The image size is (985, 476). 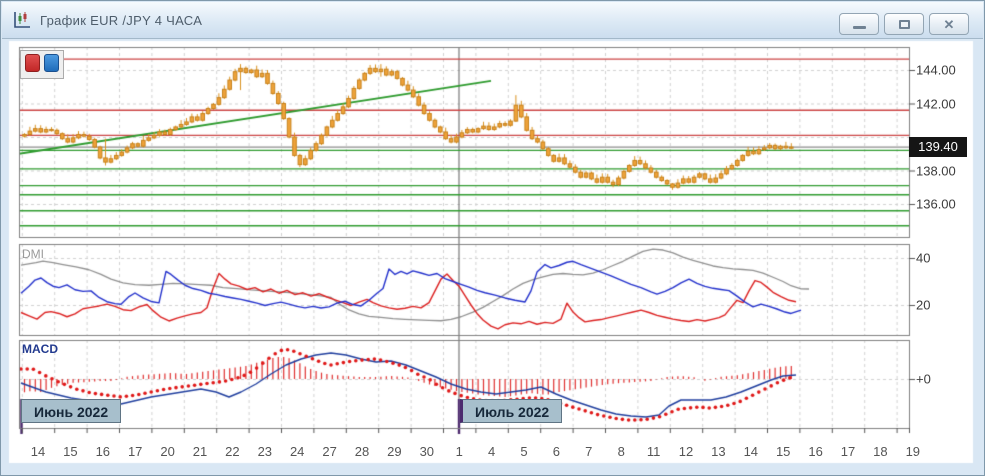 I want to click on window-controls: ✕, so click(x=904, y=24).